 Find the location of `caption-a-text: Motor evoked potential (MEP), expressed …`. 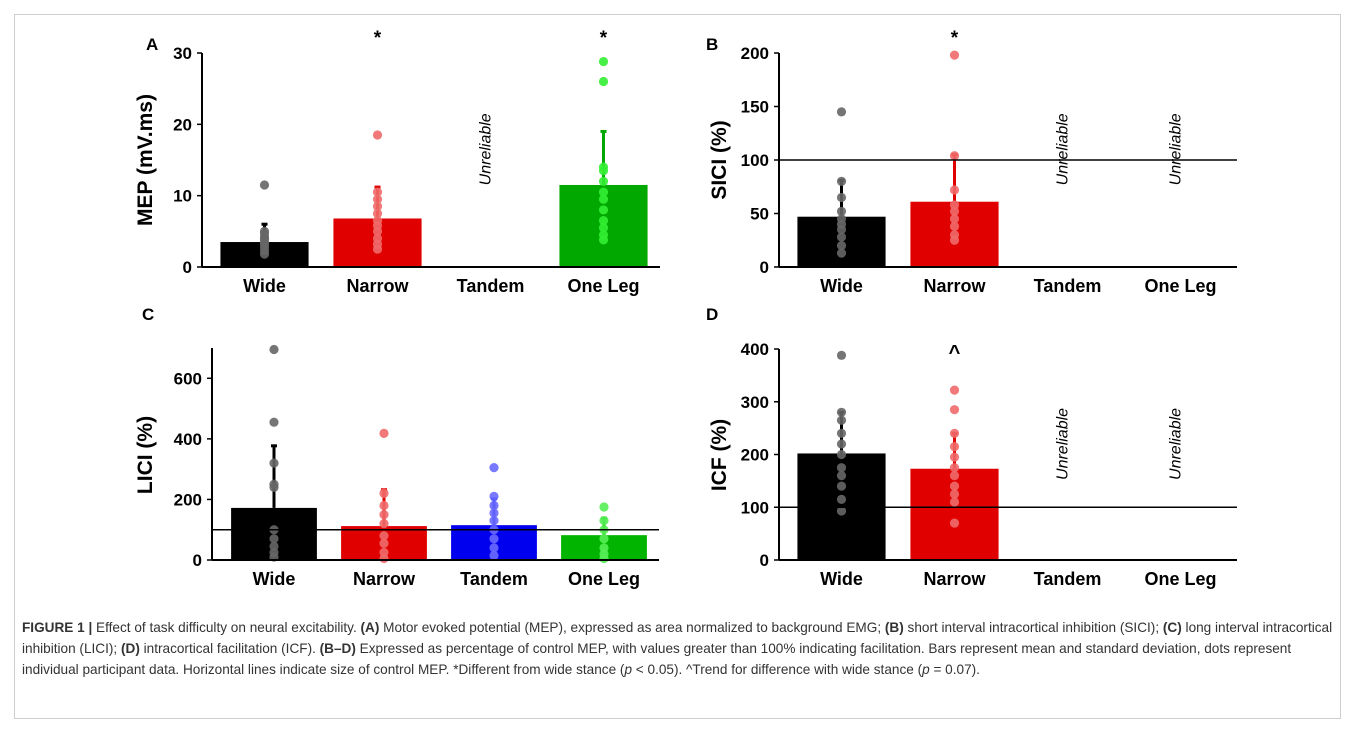

caption-a-text: Motor evoked potential (MEP), expressed … is located at coordinates (632, 627).